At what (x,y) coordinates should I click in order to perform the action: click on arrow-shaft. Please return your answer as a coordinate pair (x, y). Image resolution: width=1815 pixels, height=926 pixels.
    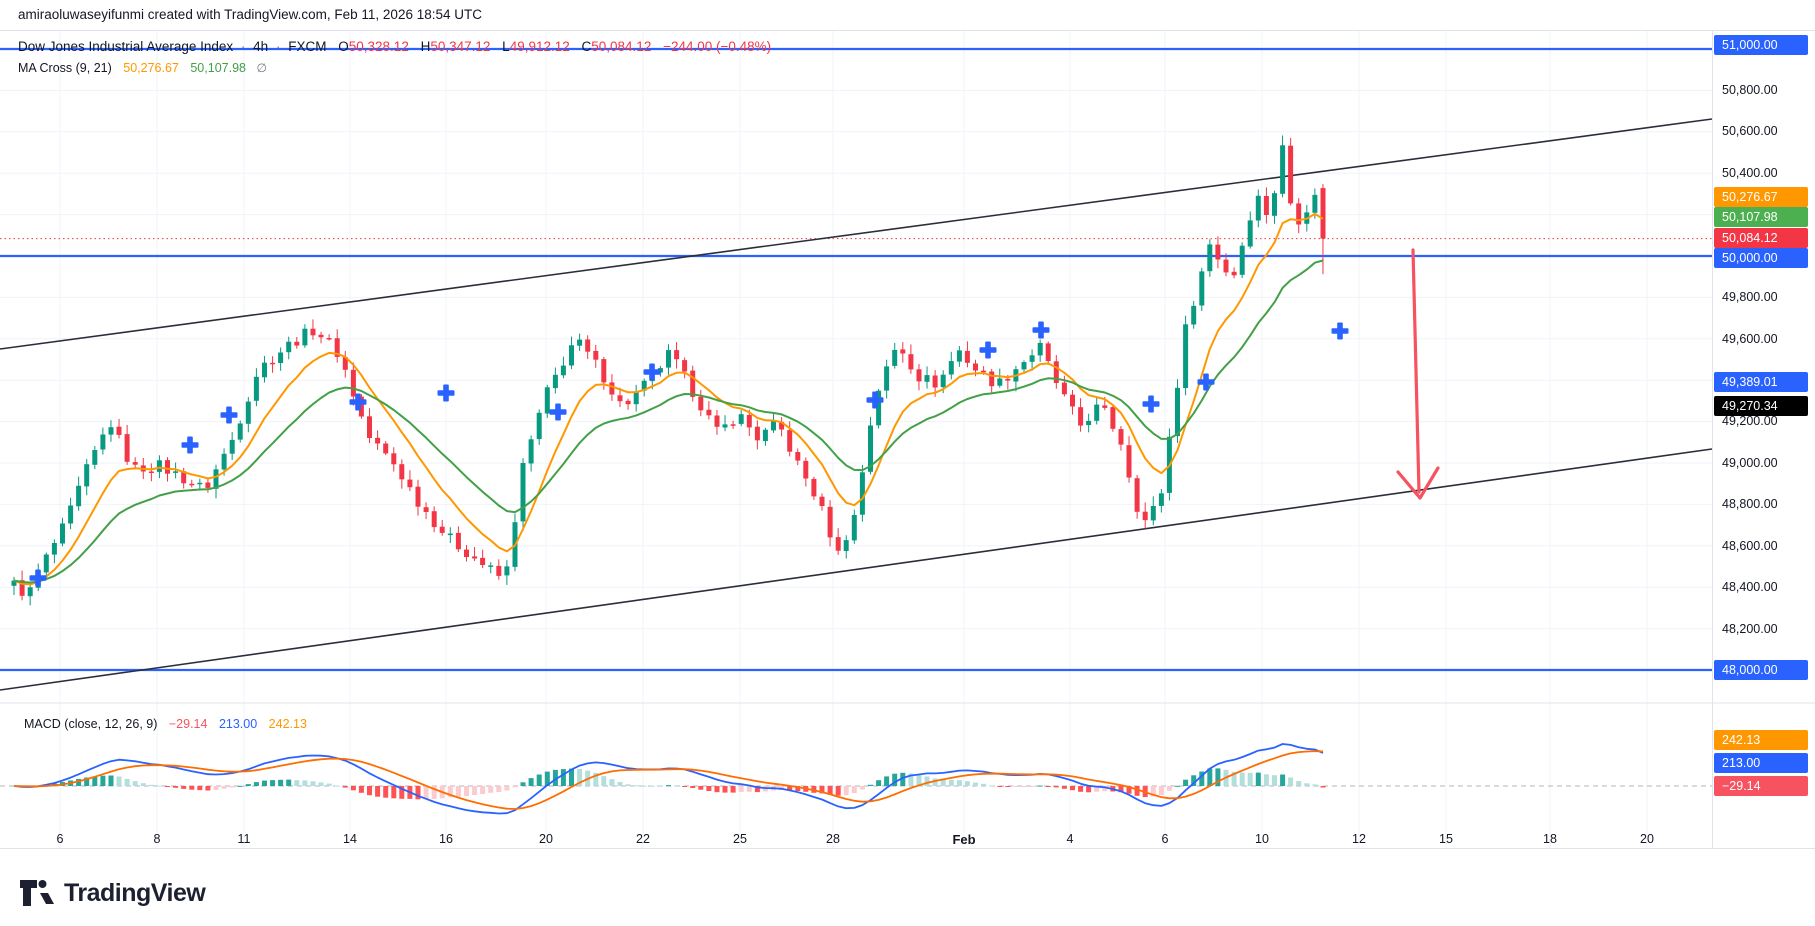
    Looking at the image, I should click on (1416, 371).